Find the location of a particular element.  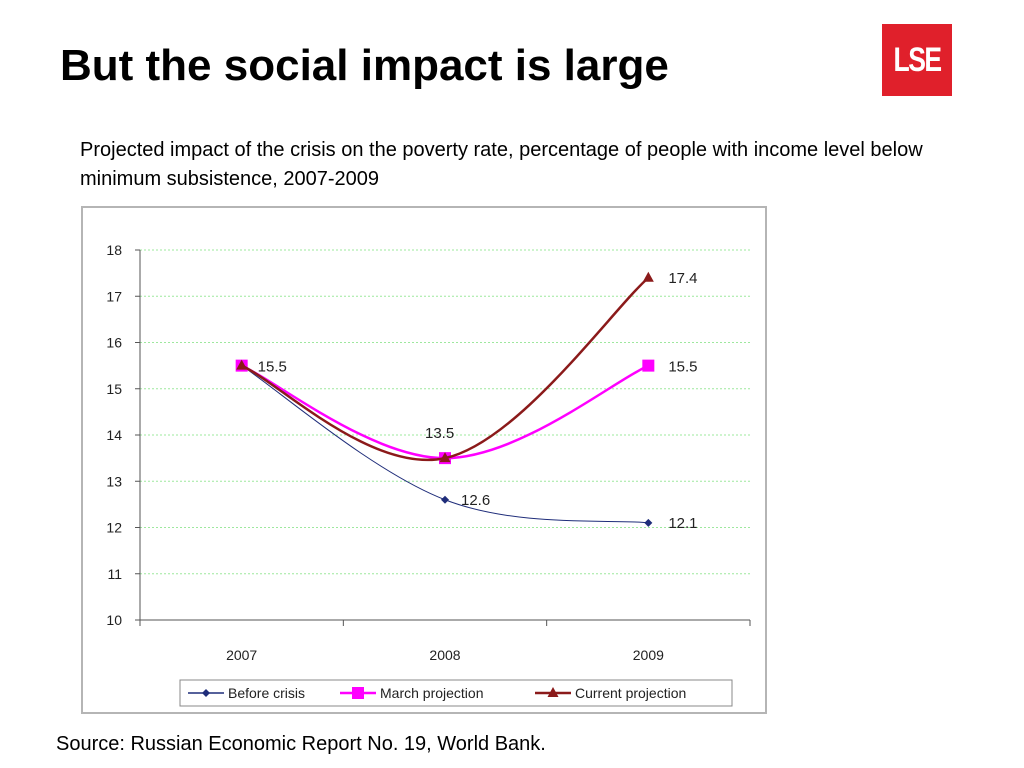

y-tick-label: 13 is located at coordinates (114, 481).